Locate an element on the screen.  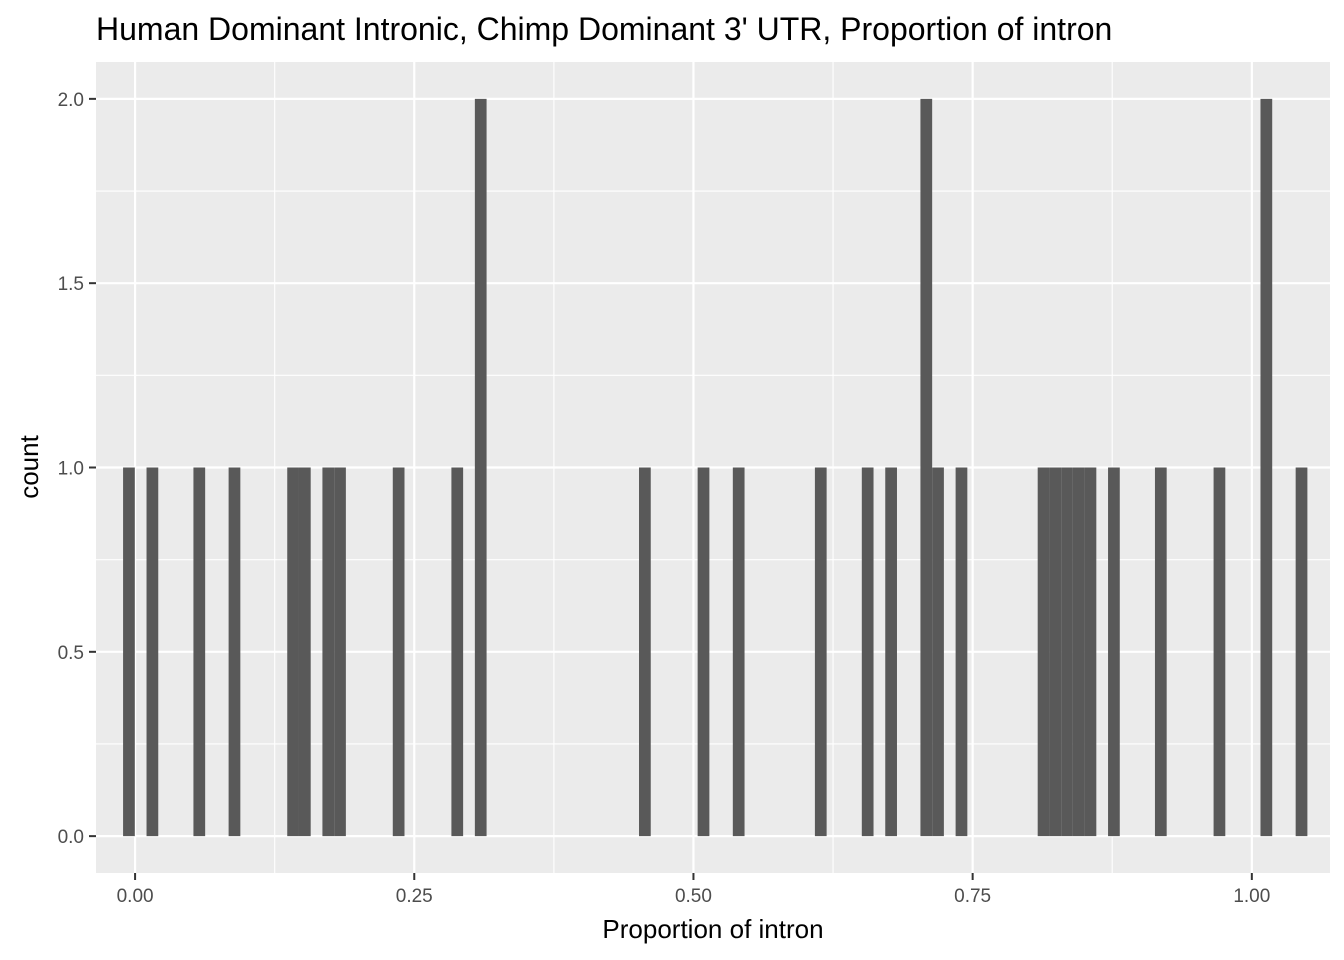
y-tick-label: 2.0 is located at coordinates (71, 100).